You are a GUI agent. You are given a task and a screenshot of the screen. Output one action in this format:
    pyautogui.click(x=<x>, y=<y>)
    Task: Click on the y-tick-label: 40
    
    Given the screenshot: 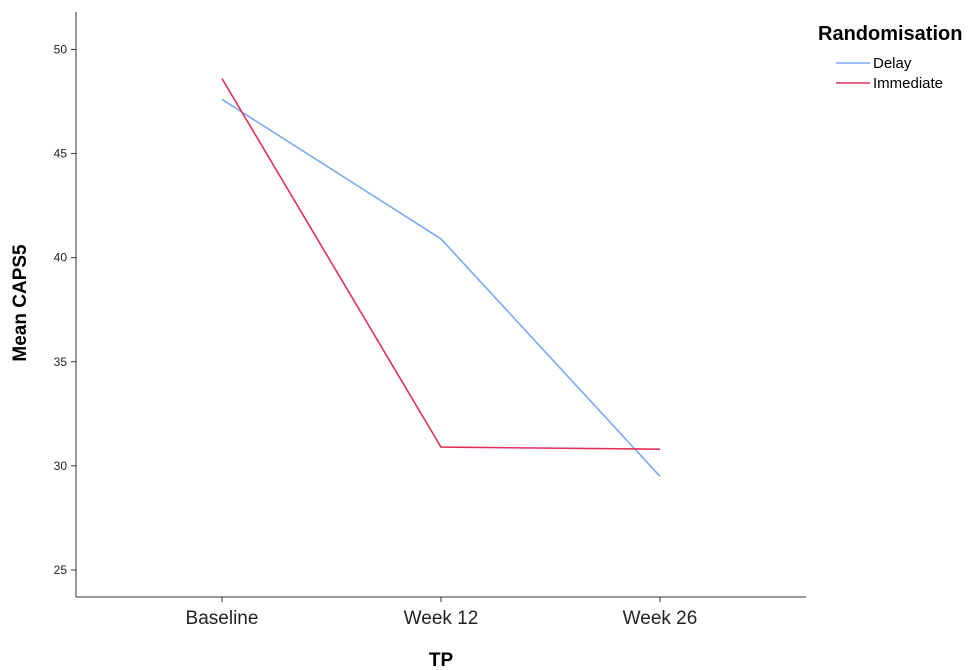 What is the action you would take?
    pyautogui.click(x=61, y=258)
    